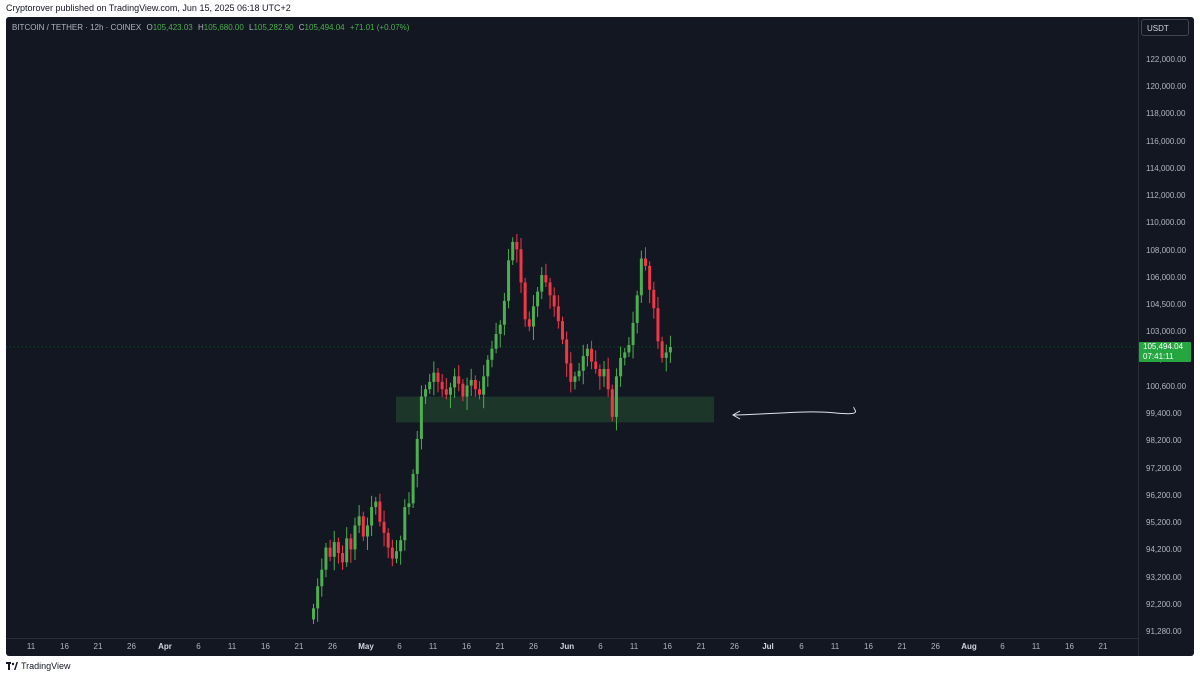  I want to click on support-zone, so click(555, 409).